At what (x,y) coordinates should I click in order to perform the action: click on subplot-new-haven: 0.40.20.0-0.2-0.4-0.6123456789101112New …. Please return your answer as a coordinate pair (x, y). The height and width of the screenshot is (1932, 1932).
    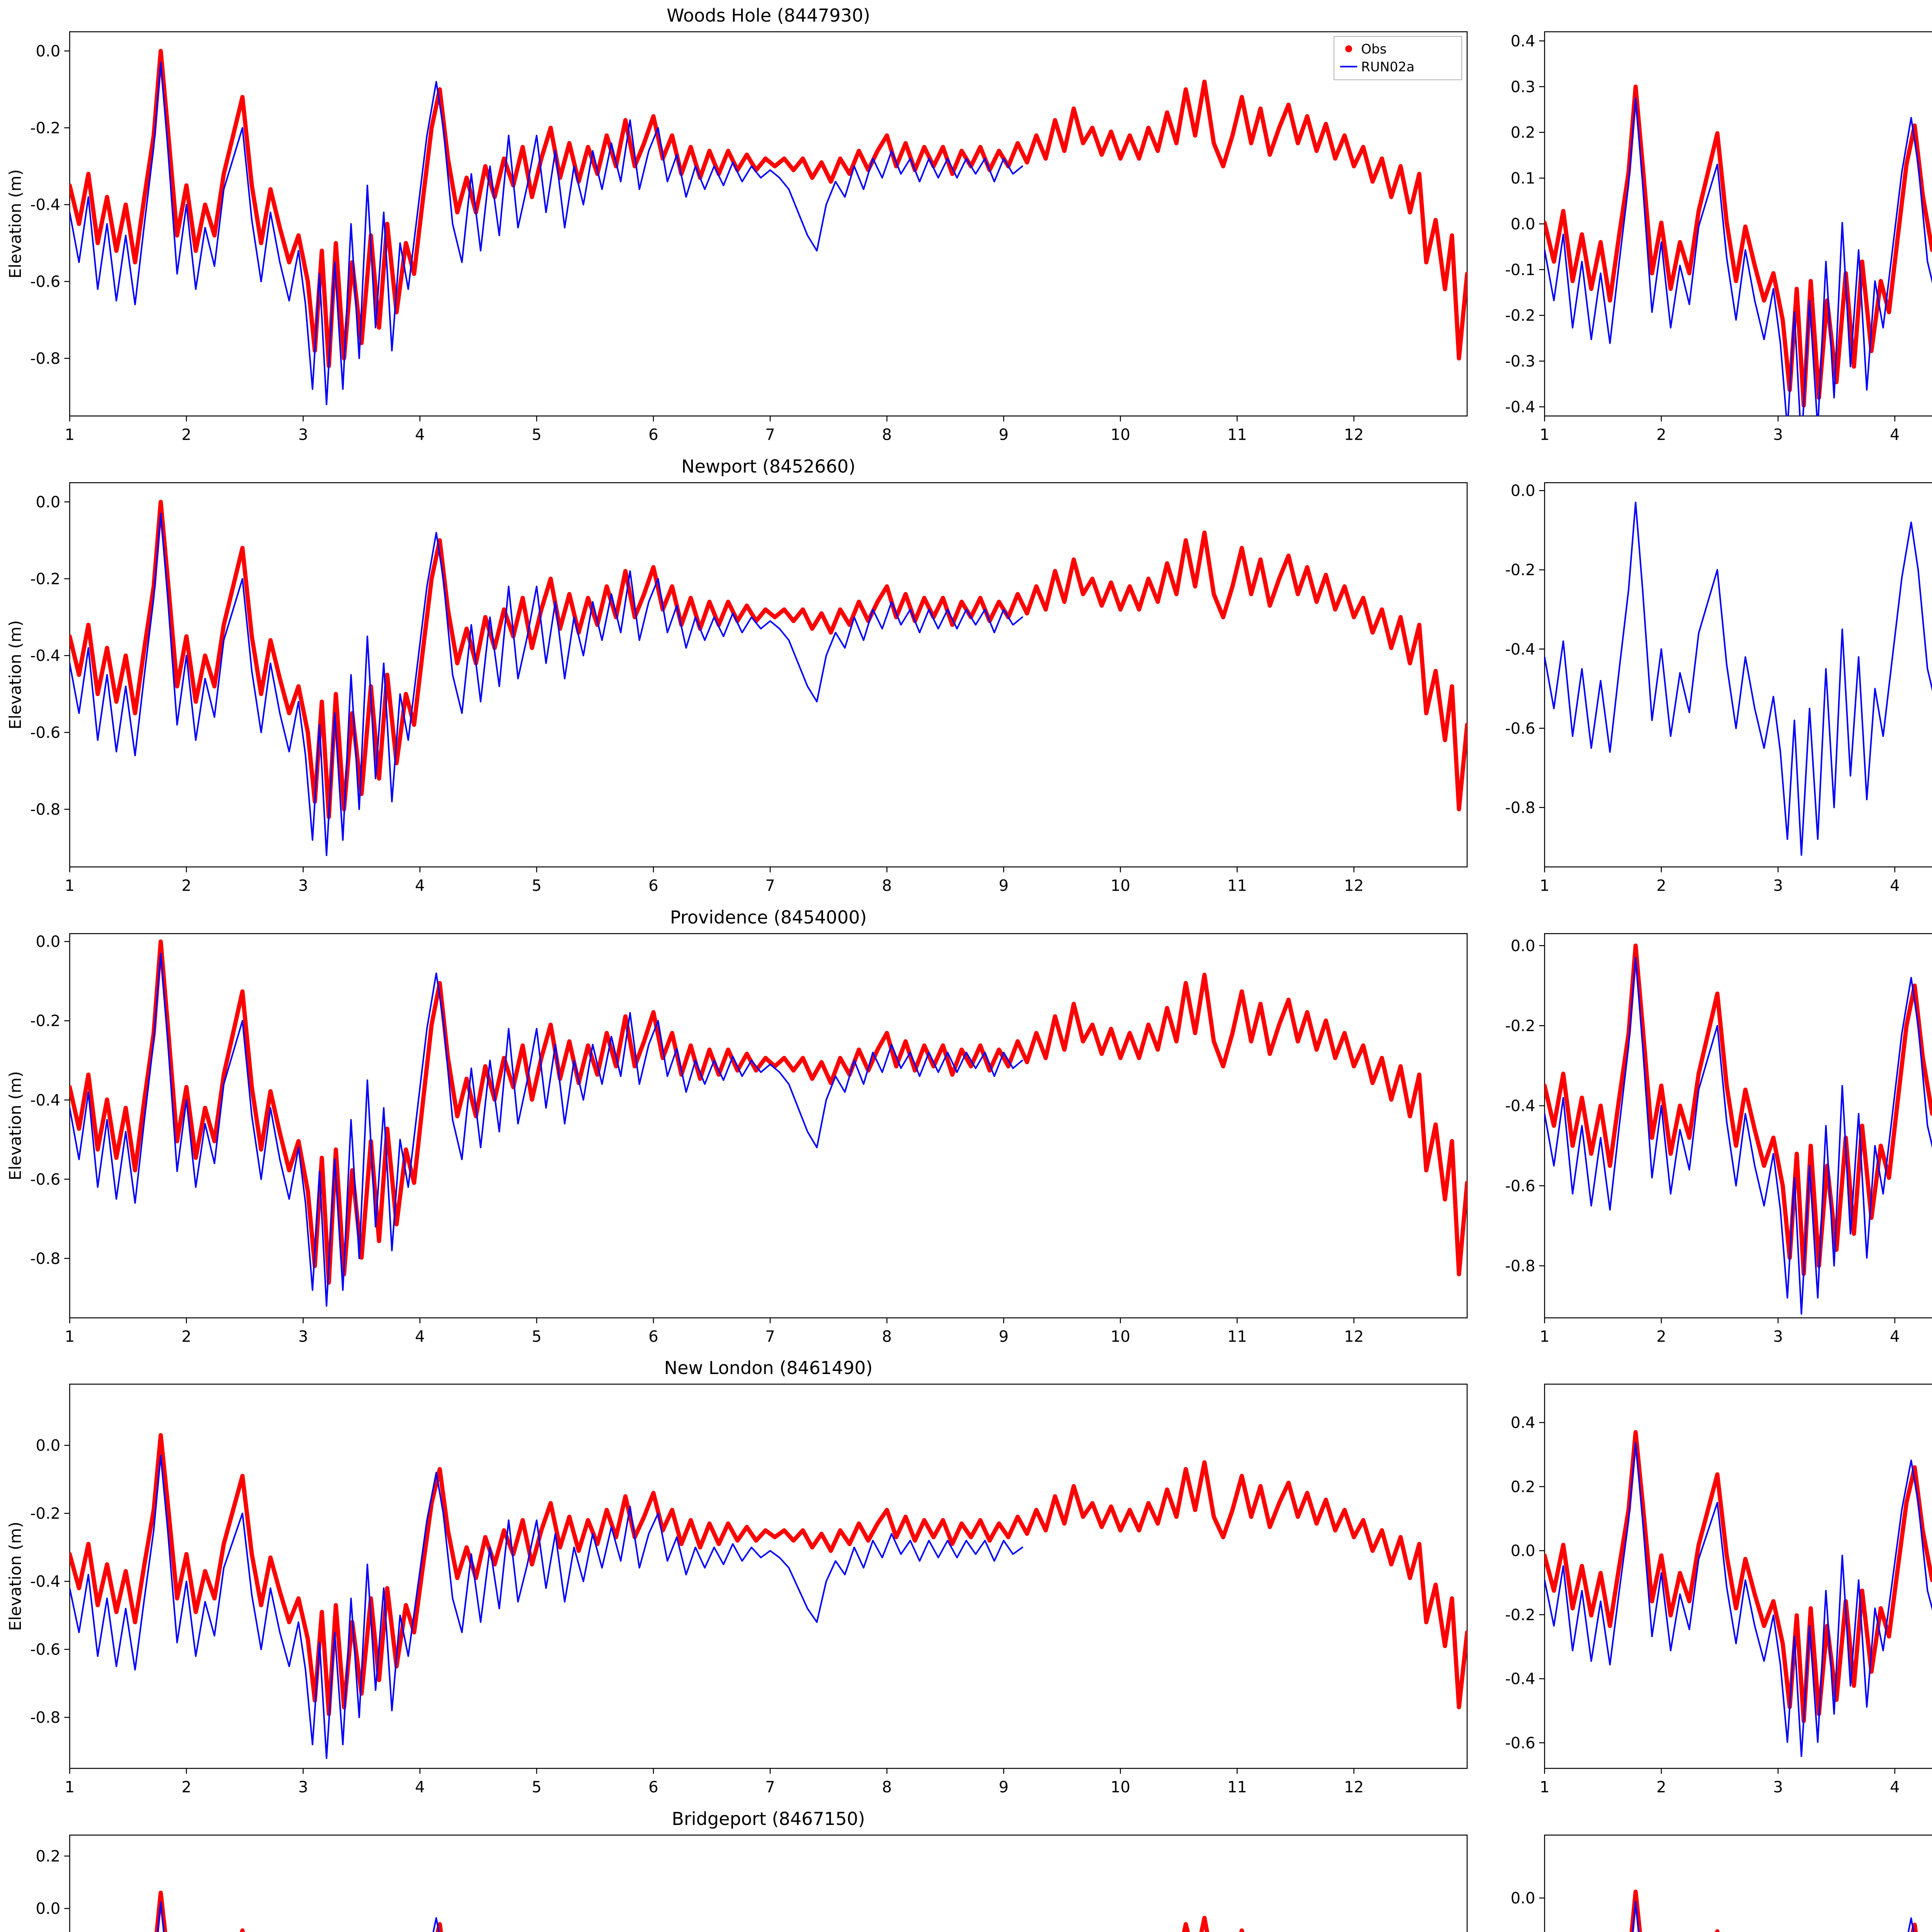
    Looking at the image, I should click on (1705, 1581).